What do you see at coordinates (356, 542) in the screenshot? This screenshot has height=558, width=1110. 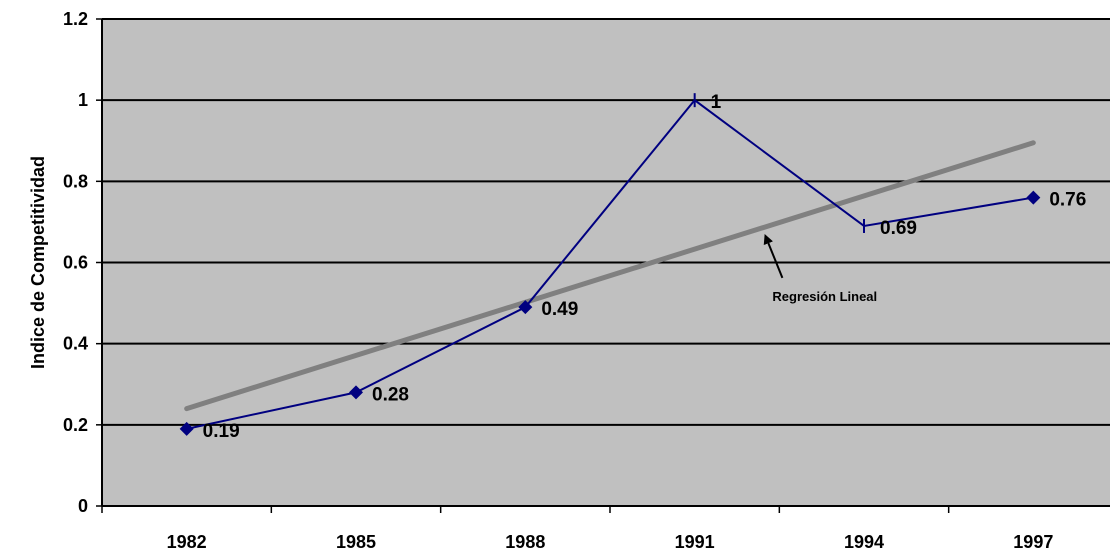 I see `x-tick-label: 1985` at bounding box center [356, 542].